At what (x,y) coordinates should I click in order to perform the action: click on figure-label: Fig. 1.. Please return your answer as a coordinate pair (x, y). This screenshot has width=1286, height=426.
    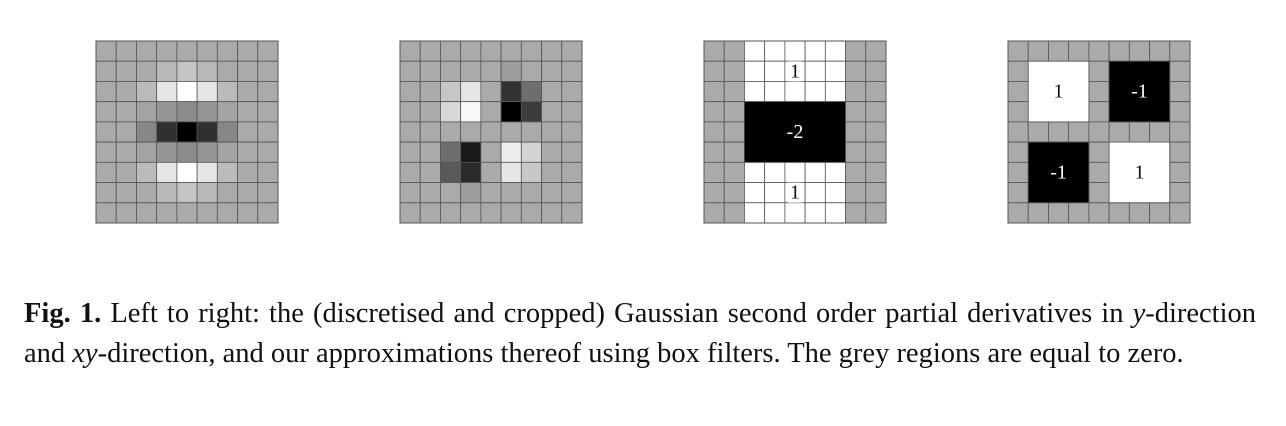
    Looking at the image, I should click on (63, 313).